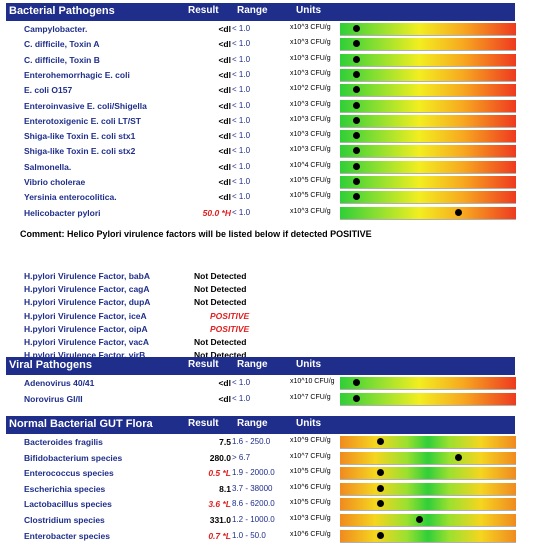 This screenshot has width=550, height=550. I want to click on pathogen-name: Enterococcus species, so click(69, 473).